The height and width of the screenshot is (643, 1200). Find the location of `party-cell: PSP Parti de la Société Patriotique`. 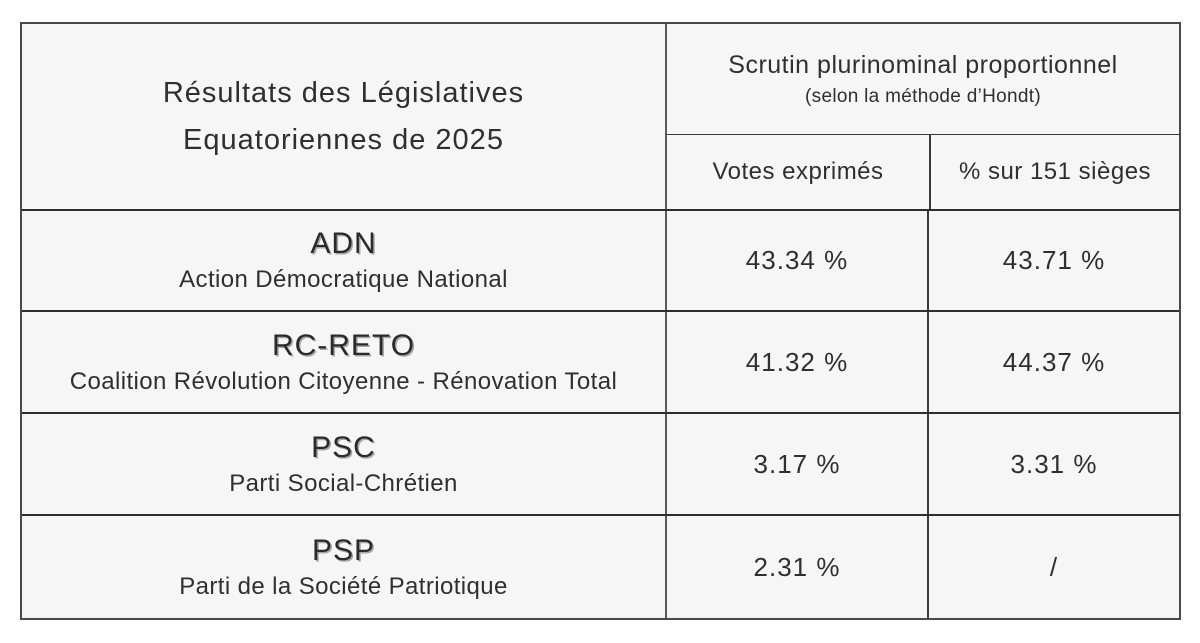

party-cell: PSP Parti de la Société Patriotique is located at coordinates (343, 567).